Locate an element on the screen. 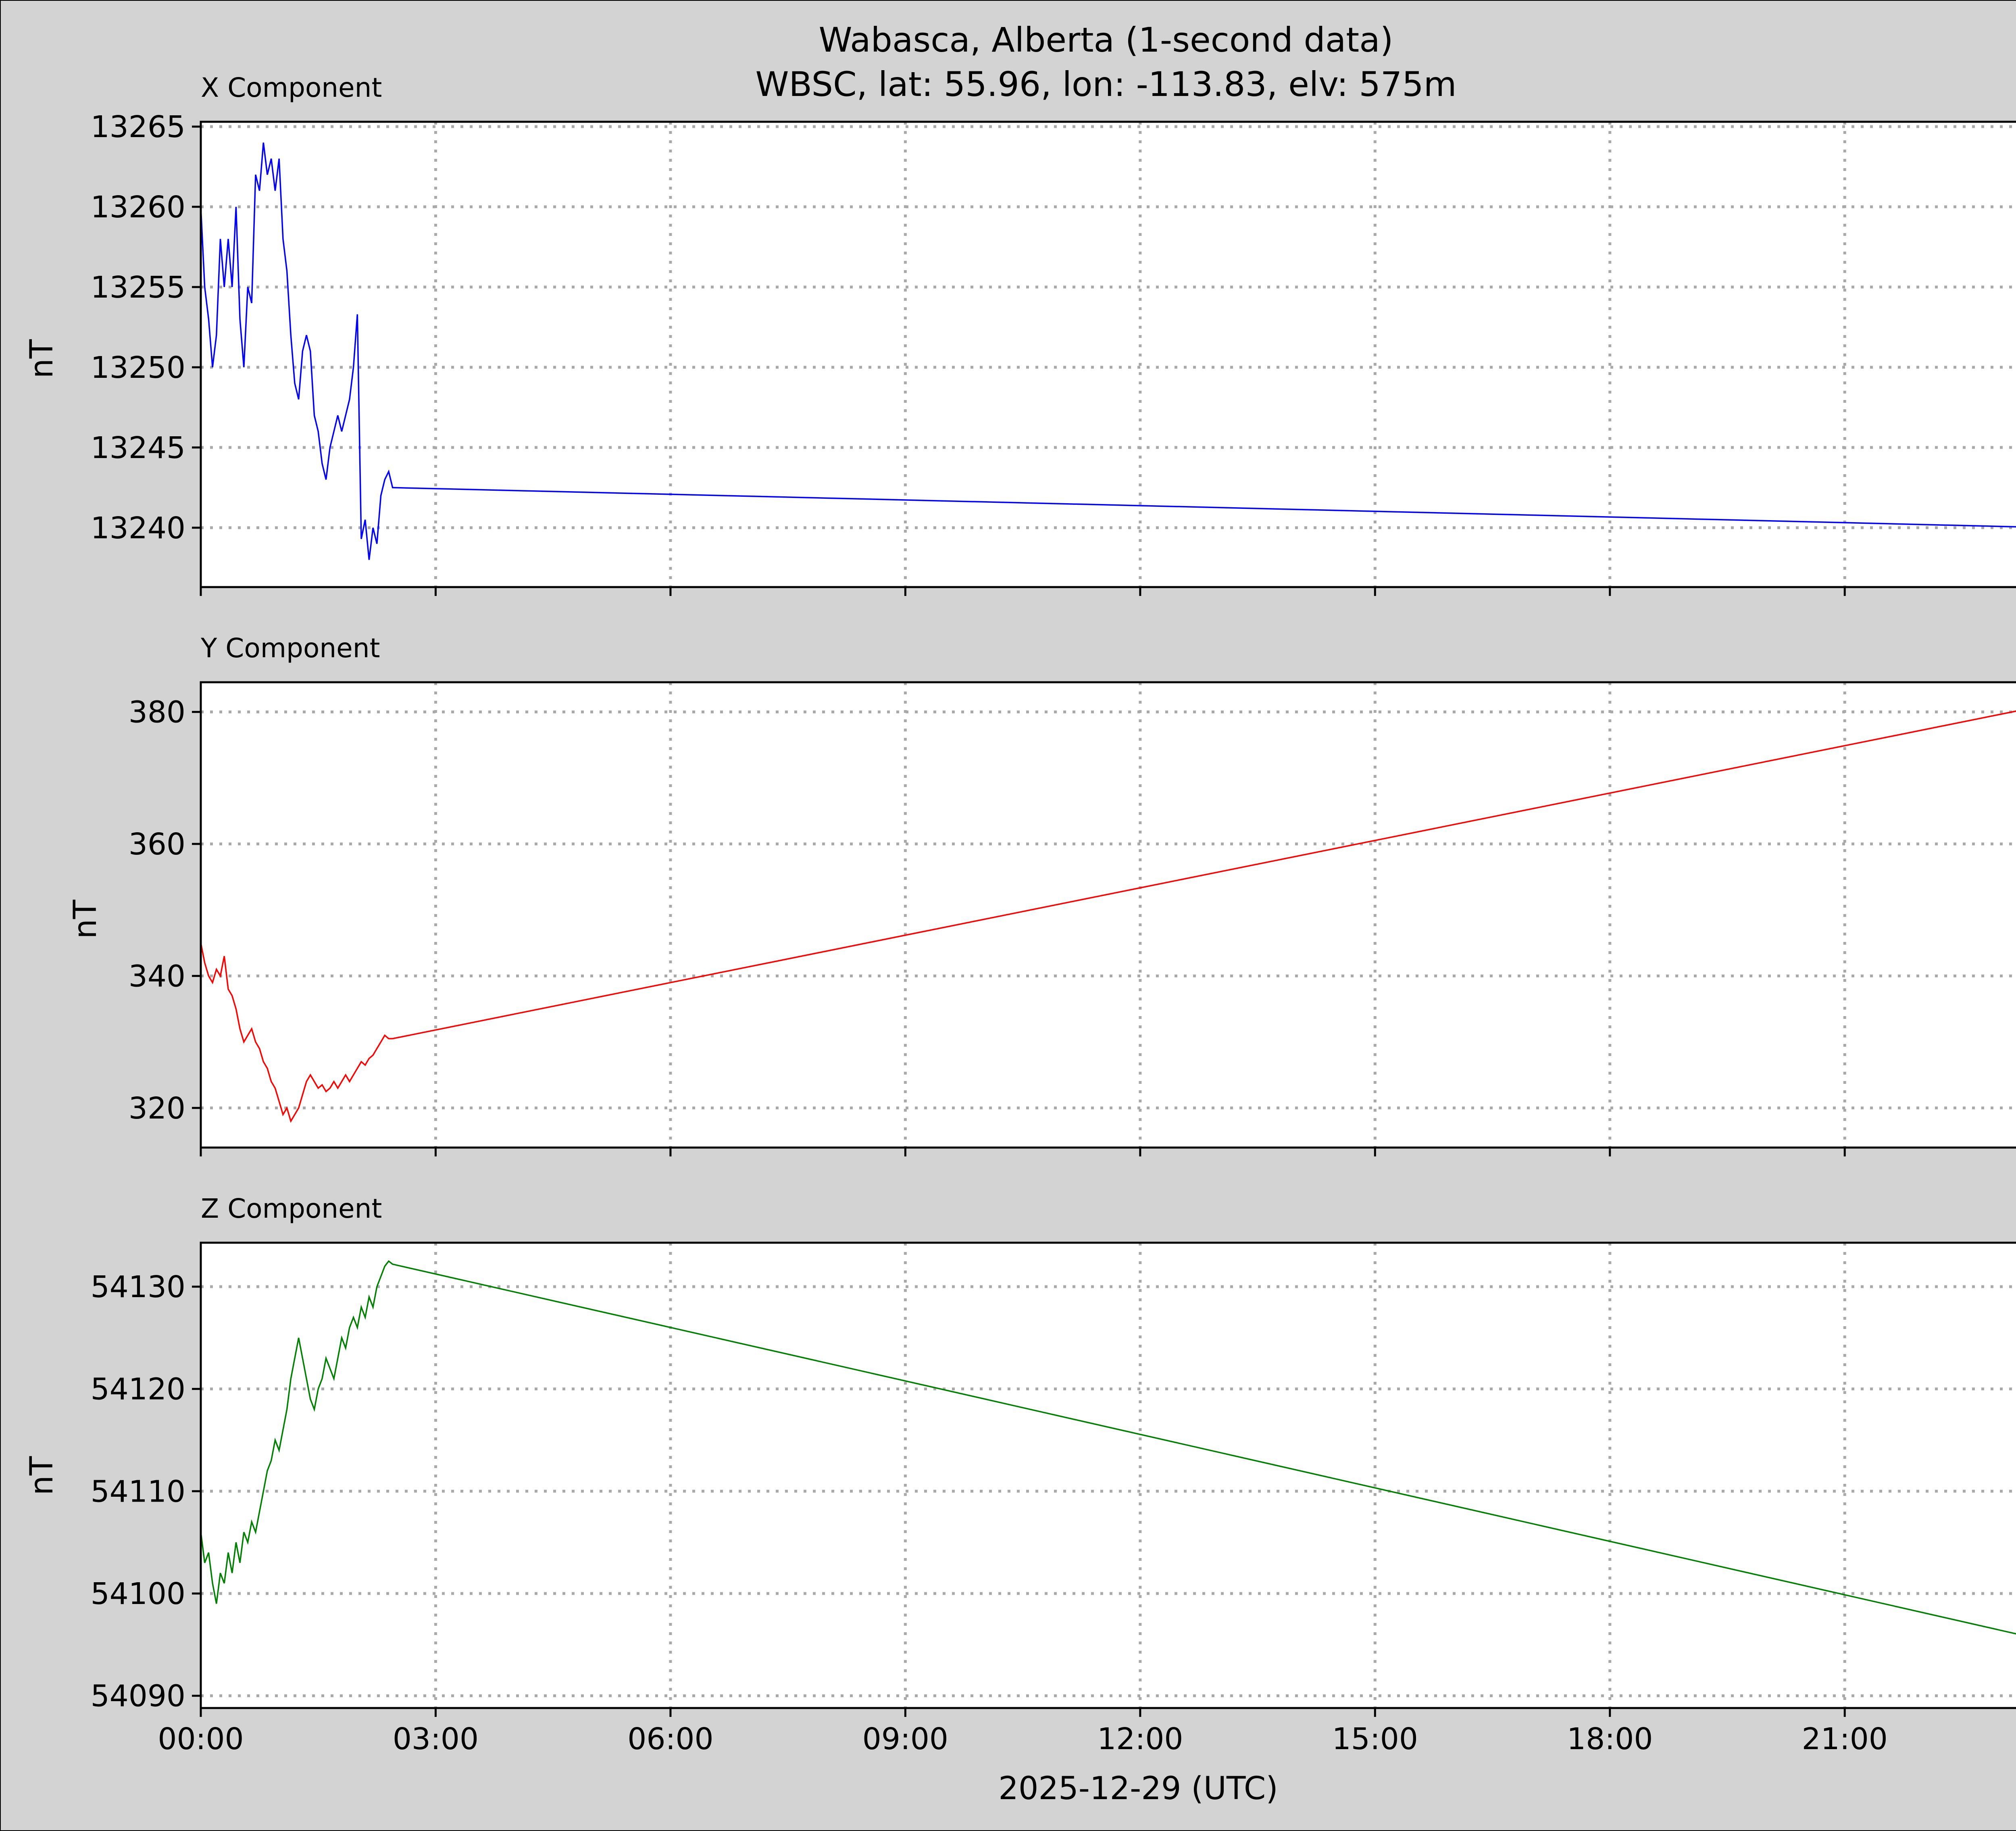  y-tick-label: 380 is located at coordinates (157, 712).